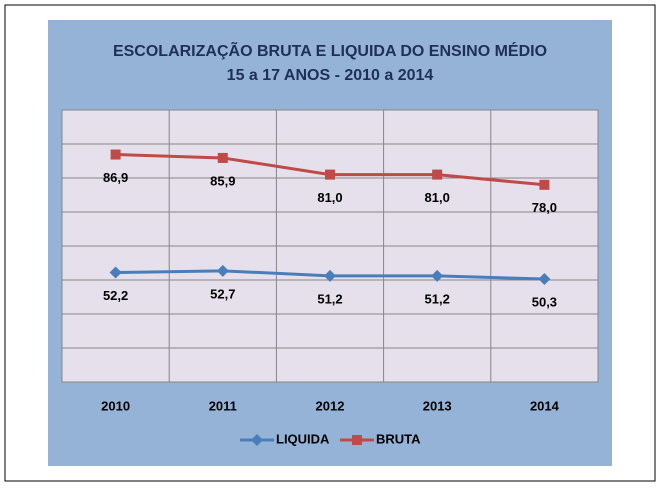 The height and width of the screenshot is (491, 660). Describe the element at coordinates (544, 207) in the screenshot. I see `data-label: 78,0` at that location.